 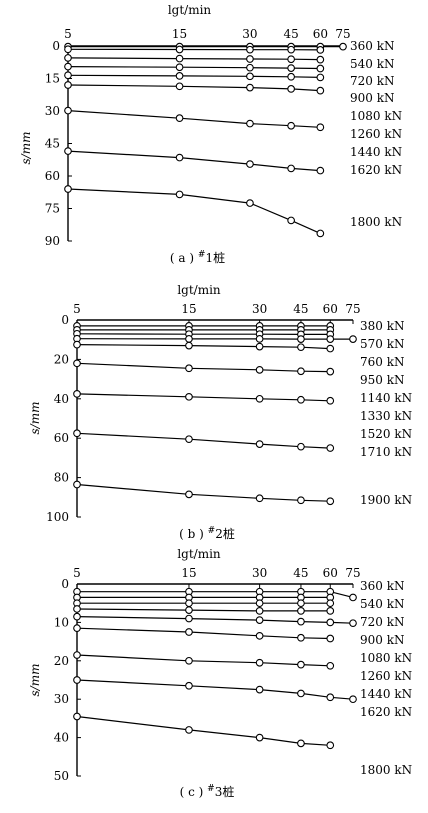 I want to click on caption-main: 2桩, so click(x=225, y=533).